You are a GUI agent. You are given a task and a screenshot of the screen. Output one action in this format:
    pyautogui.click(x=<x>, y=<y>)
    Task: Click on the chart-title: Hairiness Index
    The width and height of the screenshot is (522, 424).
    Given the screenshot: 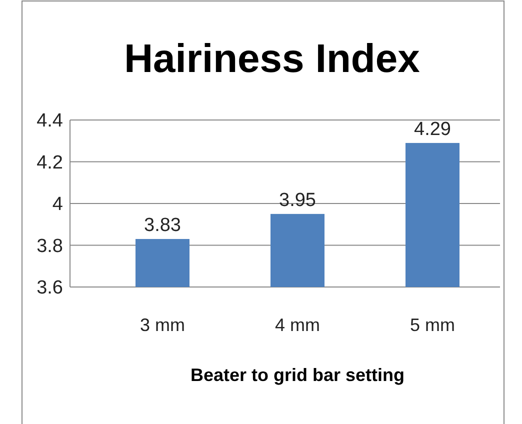 What is the action you would take?
    pyautogui.click(x=272, y=59)
    